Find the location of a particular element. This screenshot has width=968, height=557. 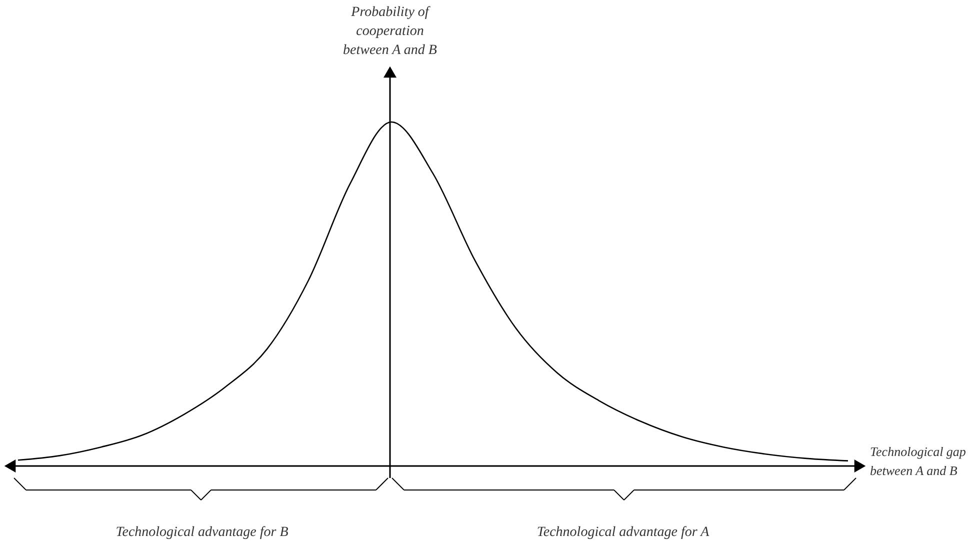

x-axis-title: Technological gap between A and B is located at coordinates (918, 461).